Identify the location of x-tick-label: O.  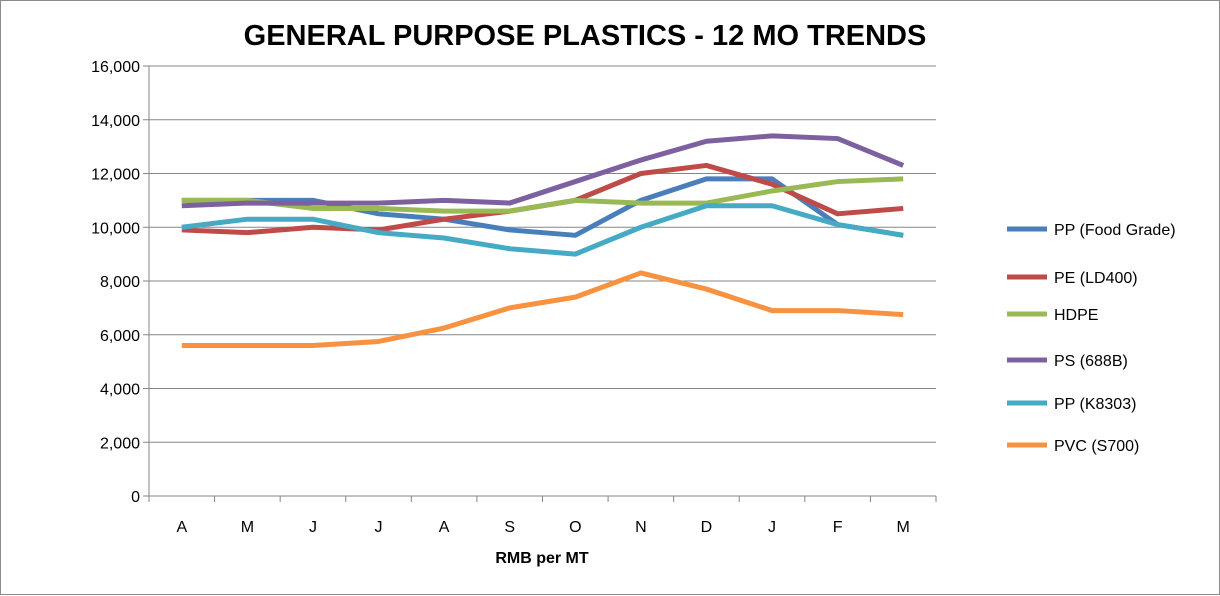
(575, 527).